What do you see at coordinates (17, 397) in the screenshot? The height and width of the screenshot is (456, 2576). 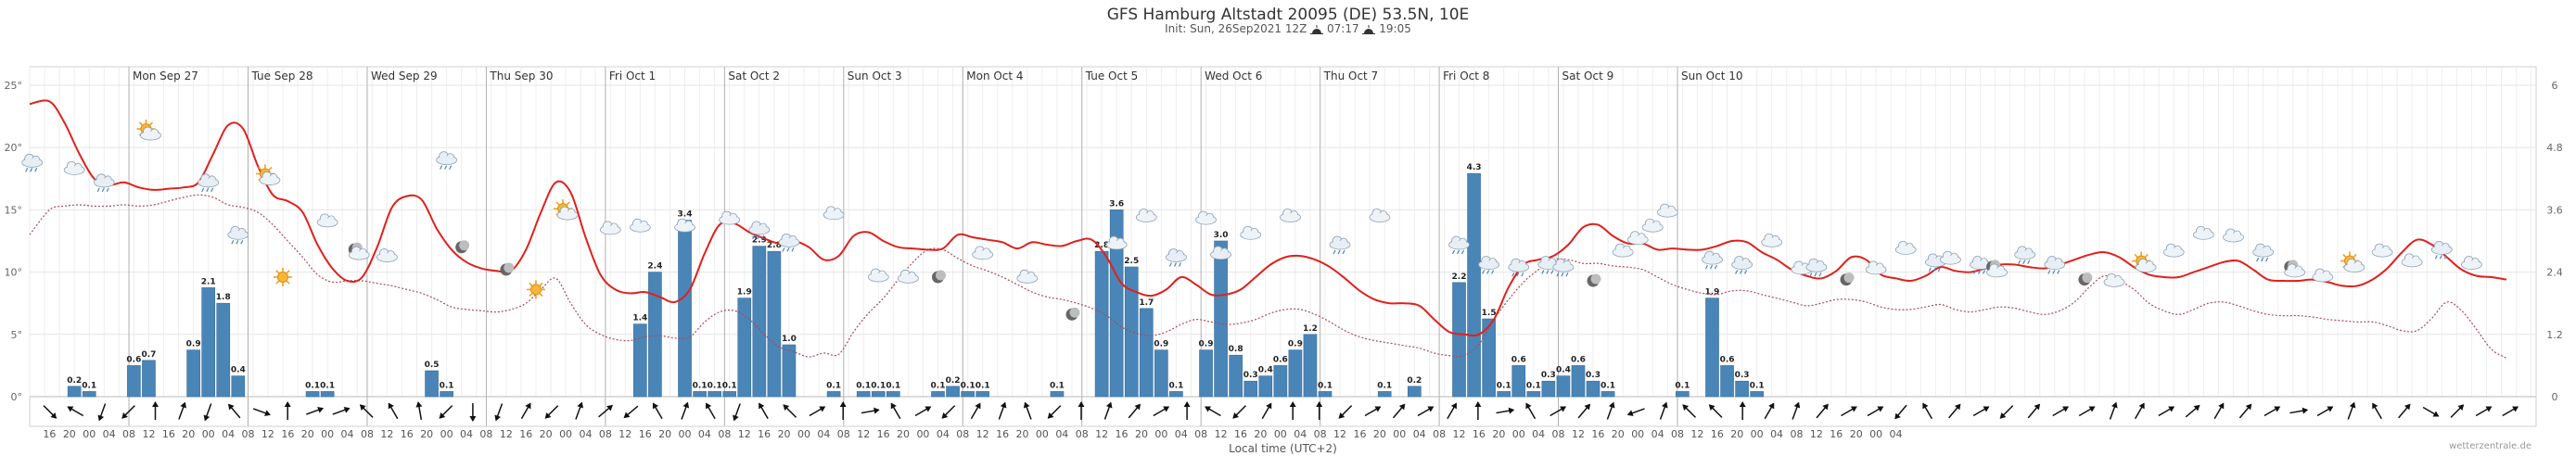 I see `y-tick-left: 0°` at bounding box center [17, 397].